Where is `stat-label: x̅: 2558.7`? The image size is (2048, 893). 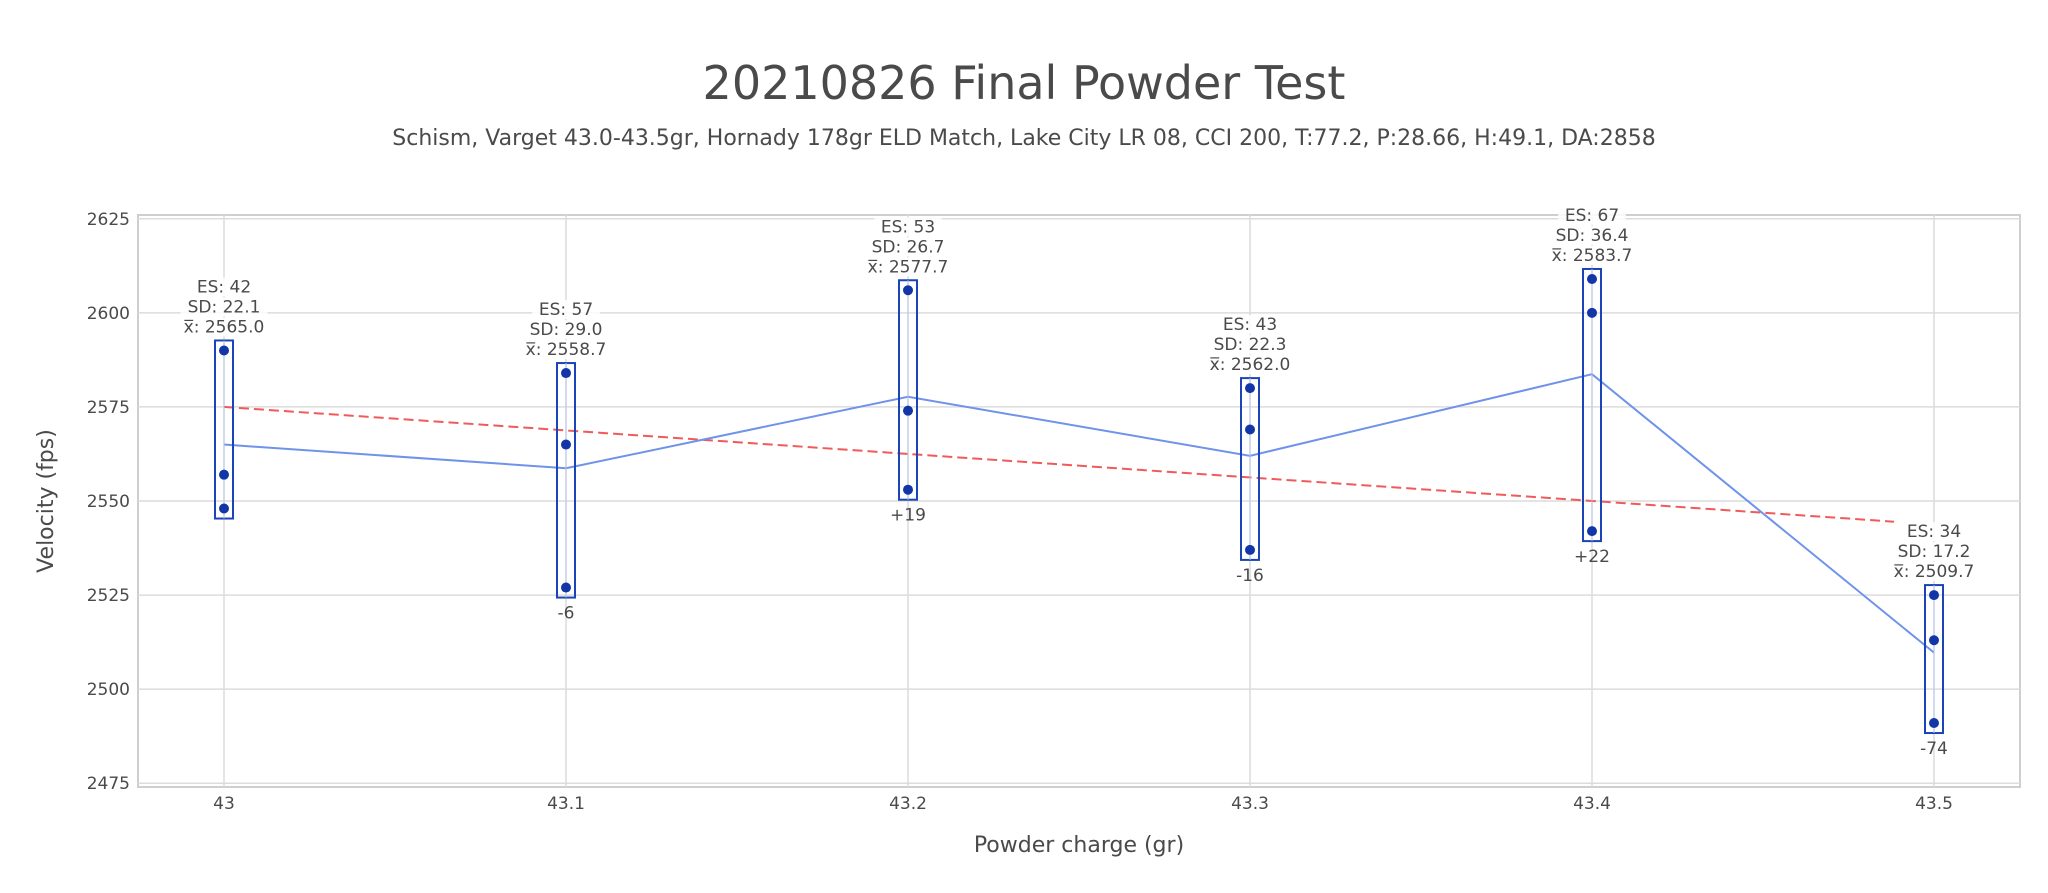
stat-label: x̅: 2558.7 is located at coordinates (566, 350).